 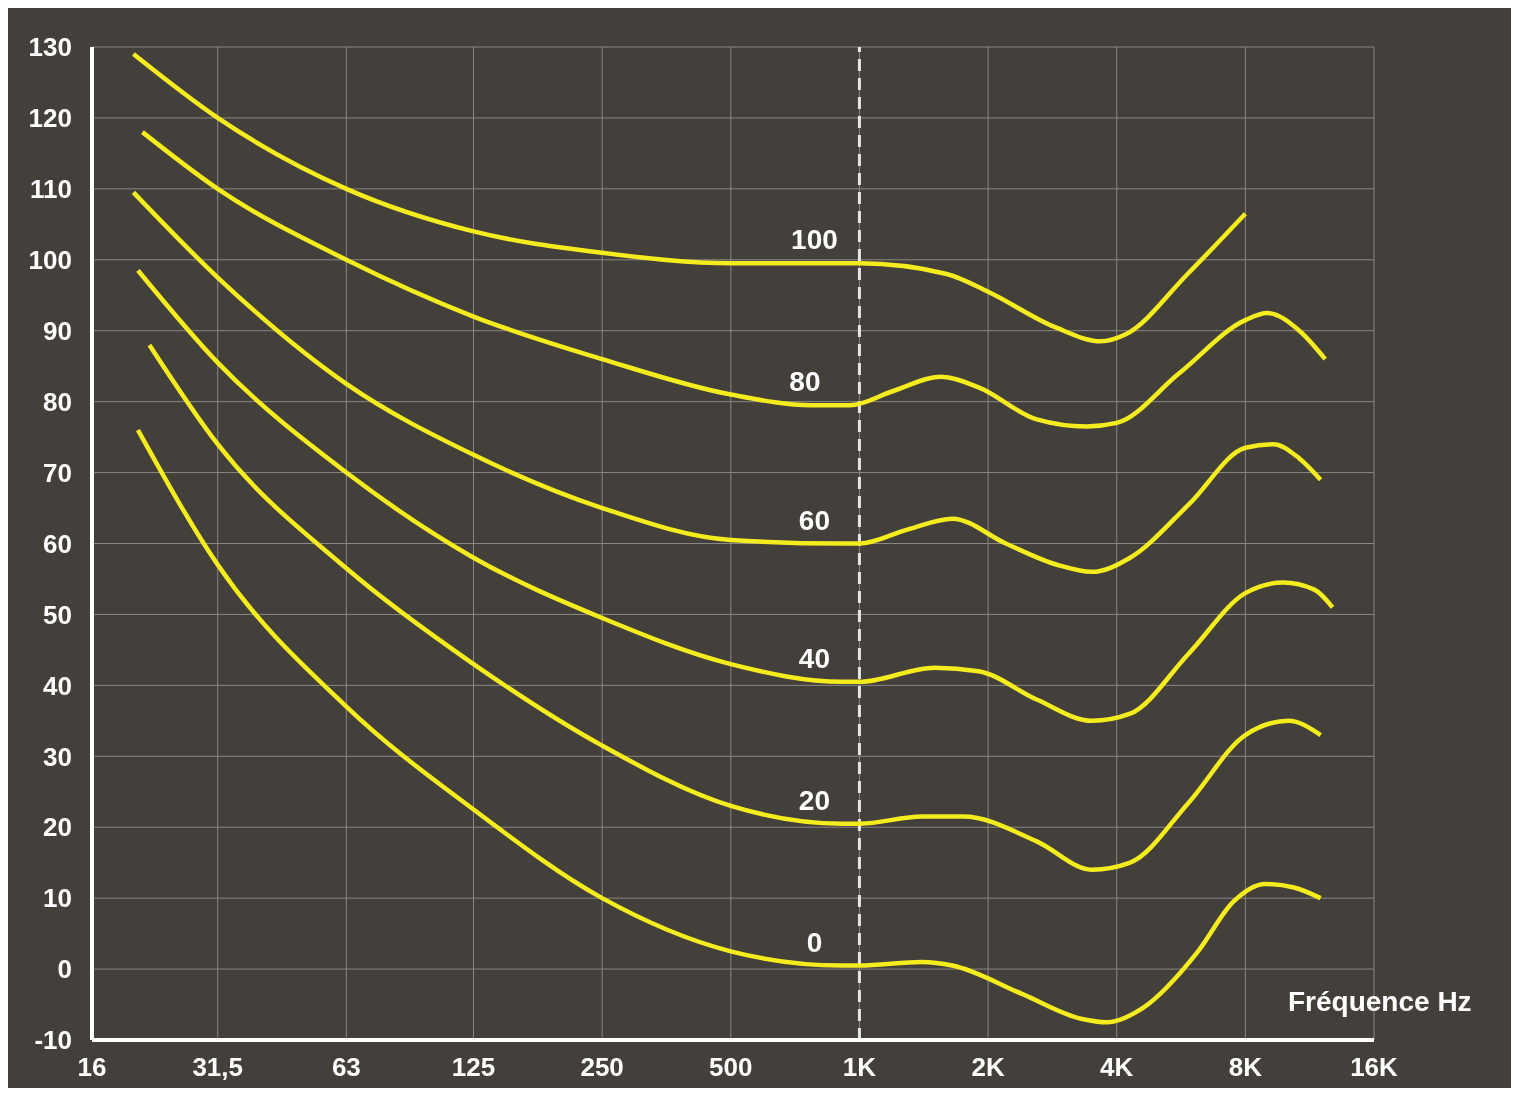 What do you see at coordinates (814, 800) in the screenshot?
I see `series-label: 20` at bounding box center [814, 800].